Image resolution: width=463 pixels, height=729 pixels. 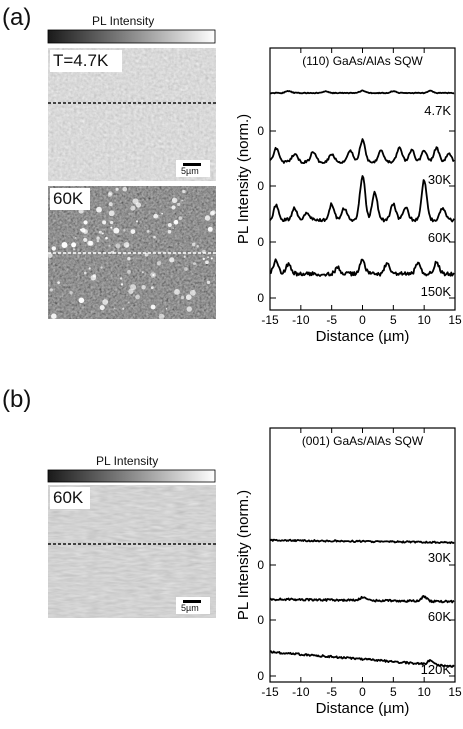 I want to click on chart-title: (001) GaAs/AlAs SQW, so click(x=363, y=441).